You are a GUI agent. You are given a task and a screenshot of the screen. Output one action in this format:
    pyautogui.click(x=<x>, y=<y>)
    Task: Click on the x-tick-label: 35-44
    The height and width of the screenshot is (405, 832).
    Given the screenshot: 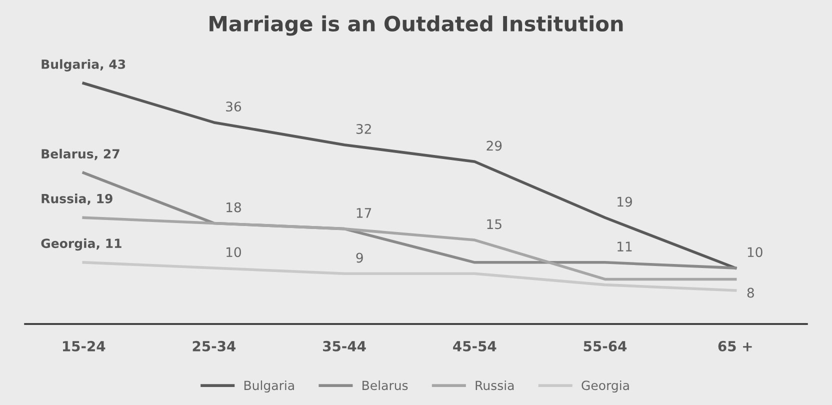 What is the action you would take?
    pyautogui.click(x=344, y=346)
    